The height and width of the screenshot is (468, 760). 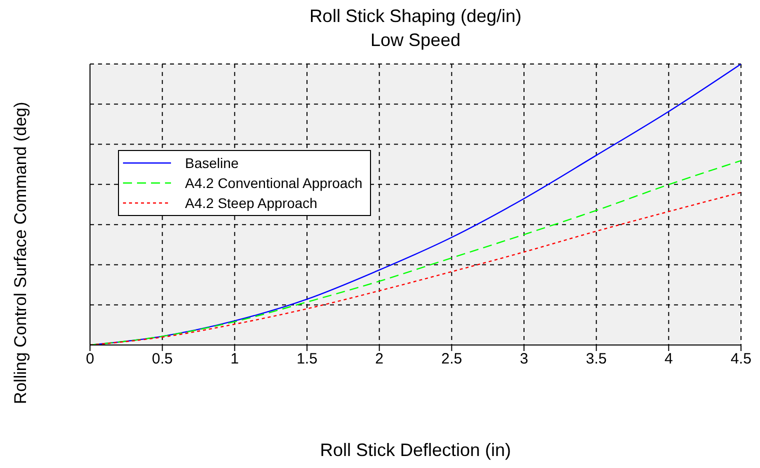 I want to click on x-tick-label: 1.5, so click(x=307, y=359).